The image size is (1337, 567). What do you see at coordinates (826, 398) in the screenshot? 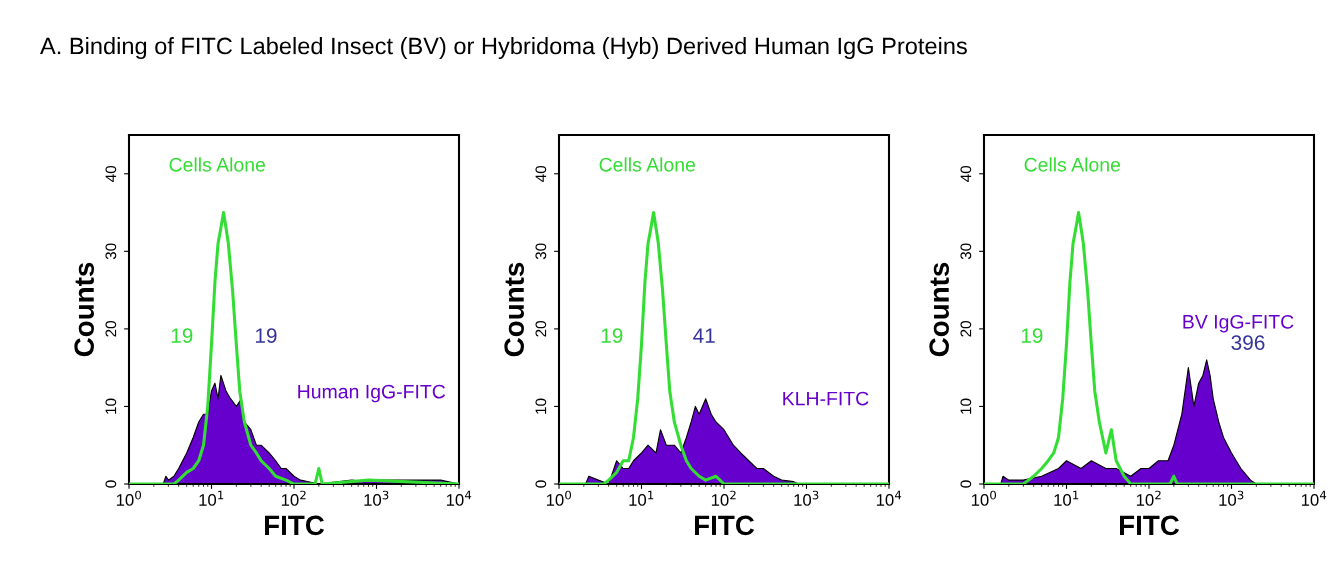
I see `text: KLH-FITC` at bounding box center [826, 398].